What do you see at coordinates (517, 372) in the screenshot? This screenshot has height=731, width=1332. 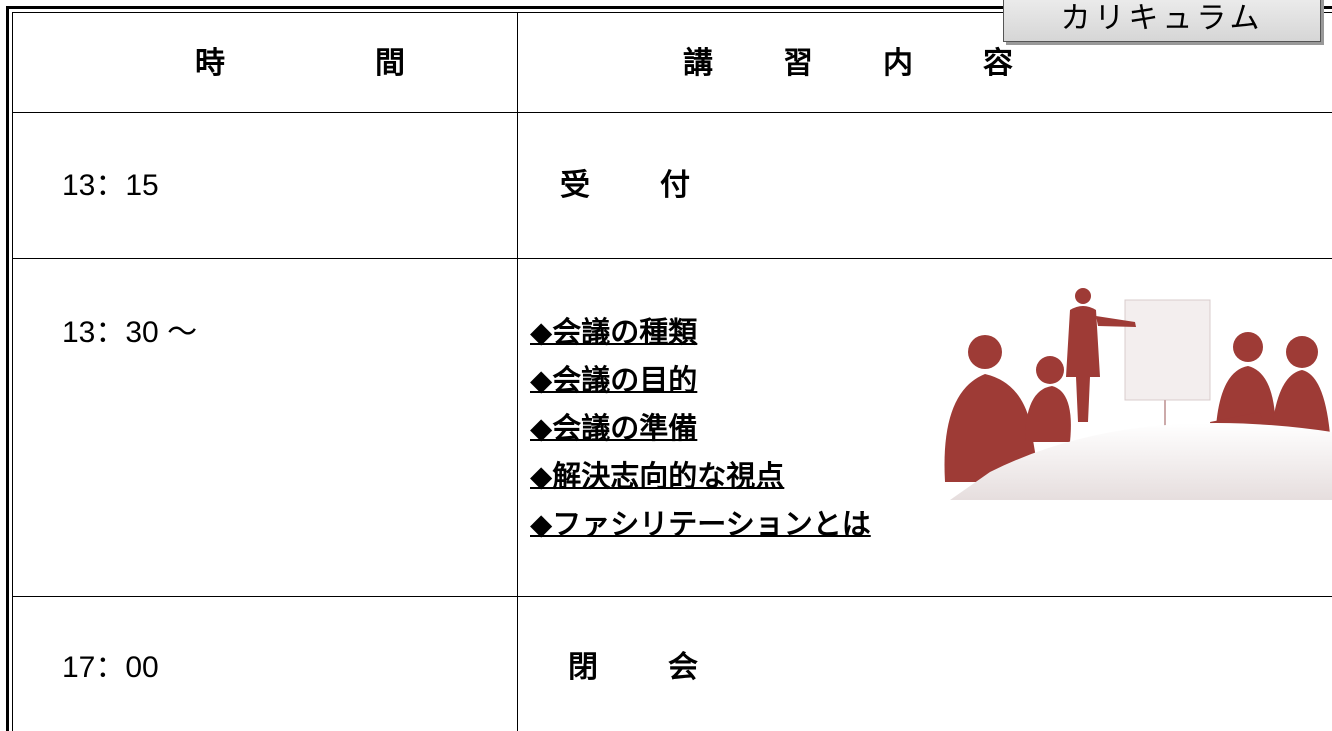 I see `column-divider` at bounding box center [517, 372].